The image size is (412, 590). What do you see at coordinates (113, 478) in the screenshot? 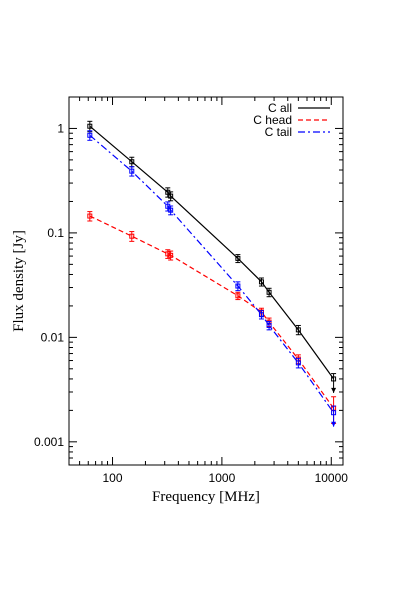
I see `x-tick-label: 100` at bounding box center [113, 478].